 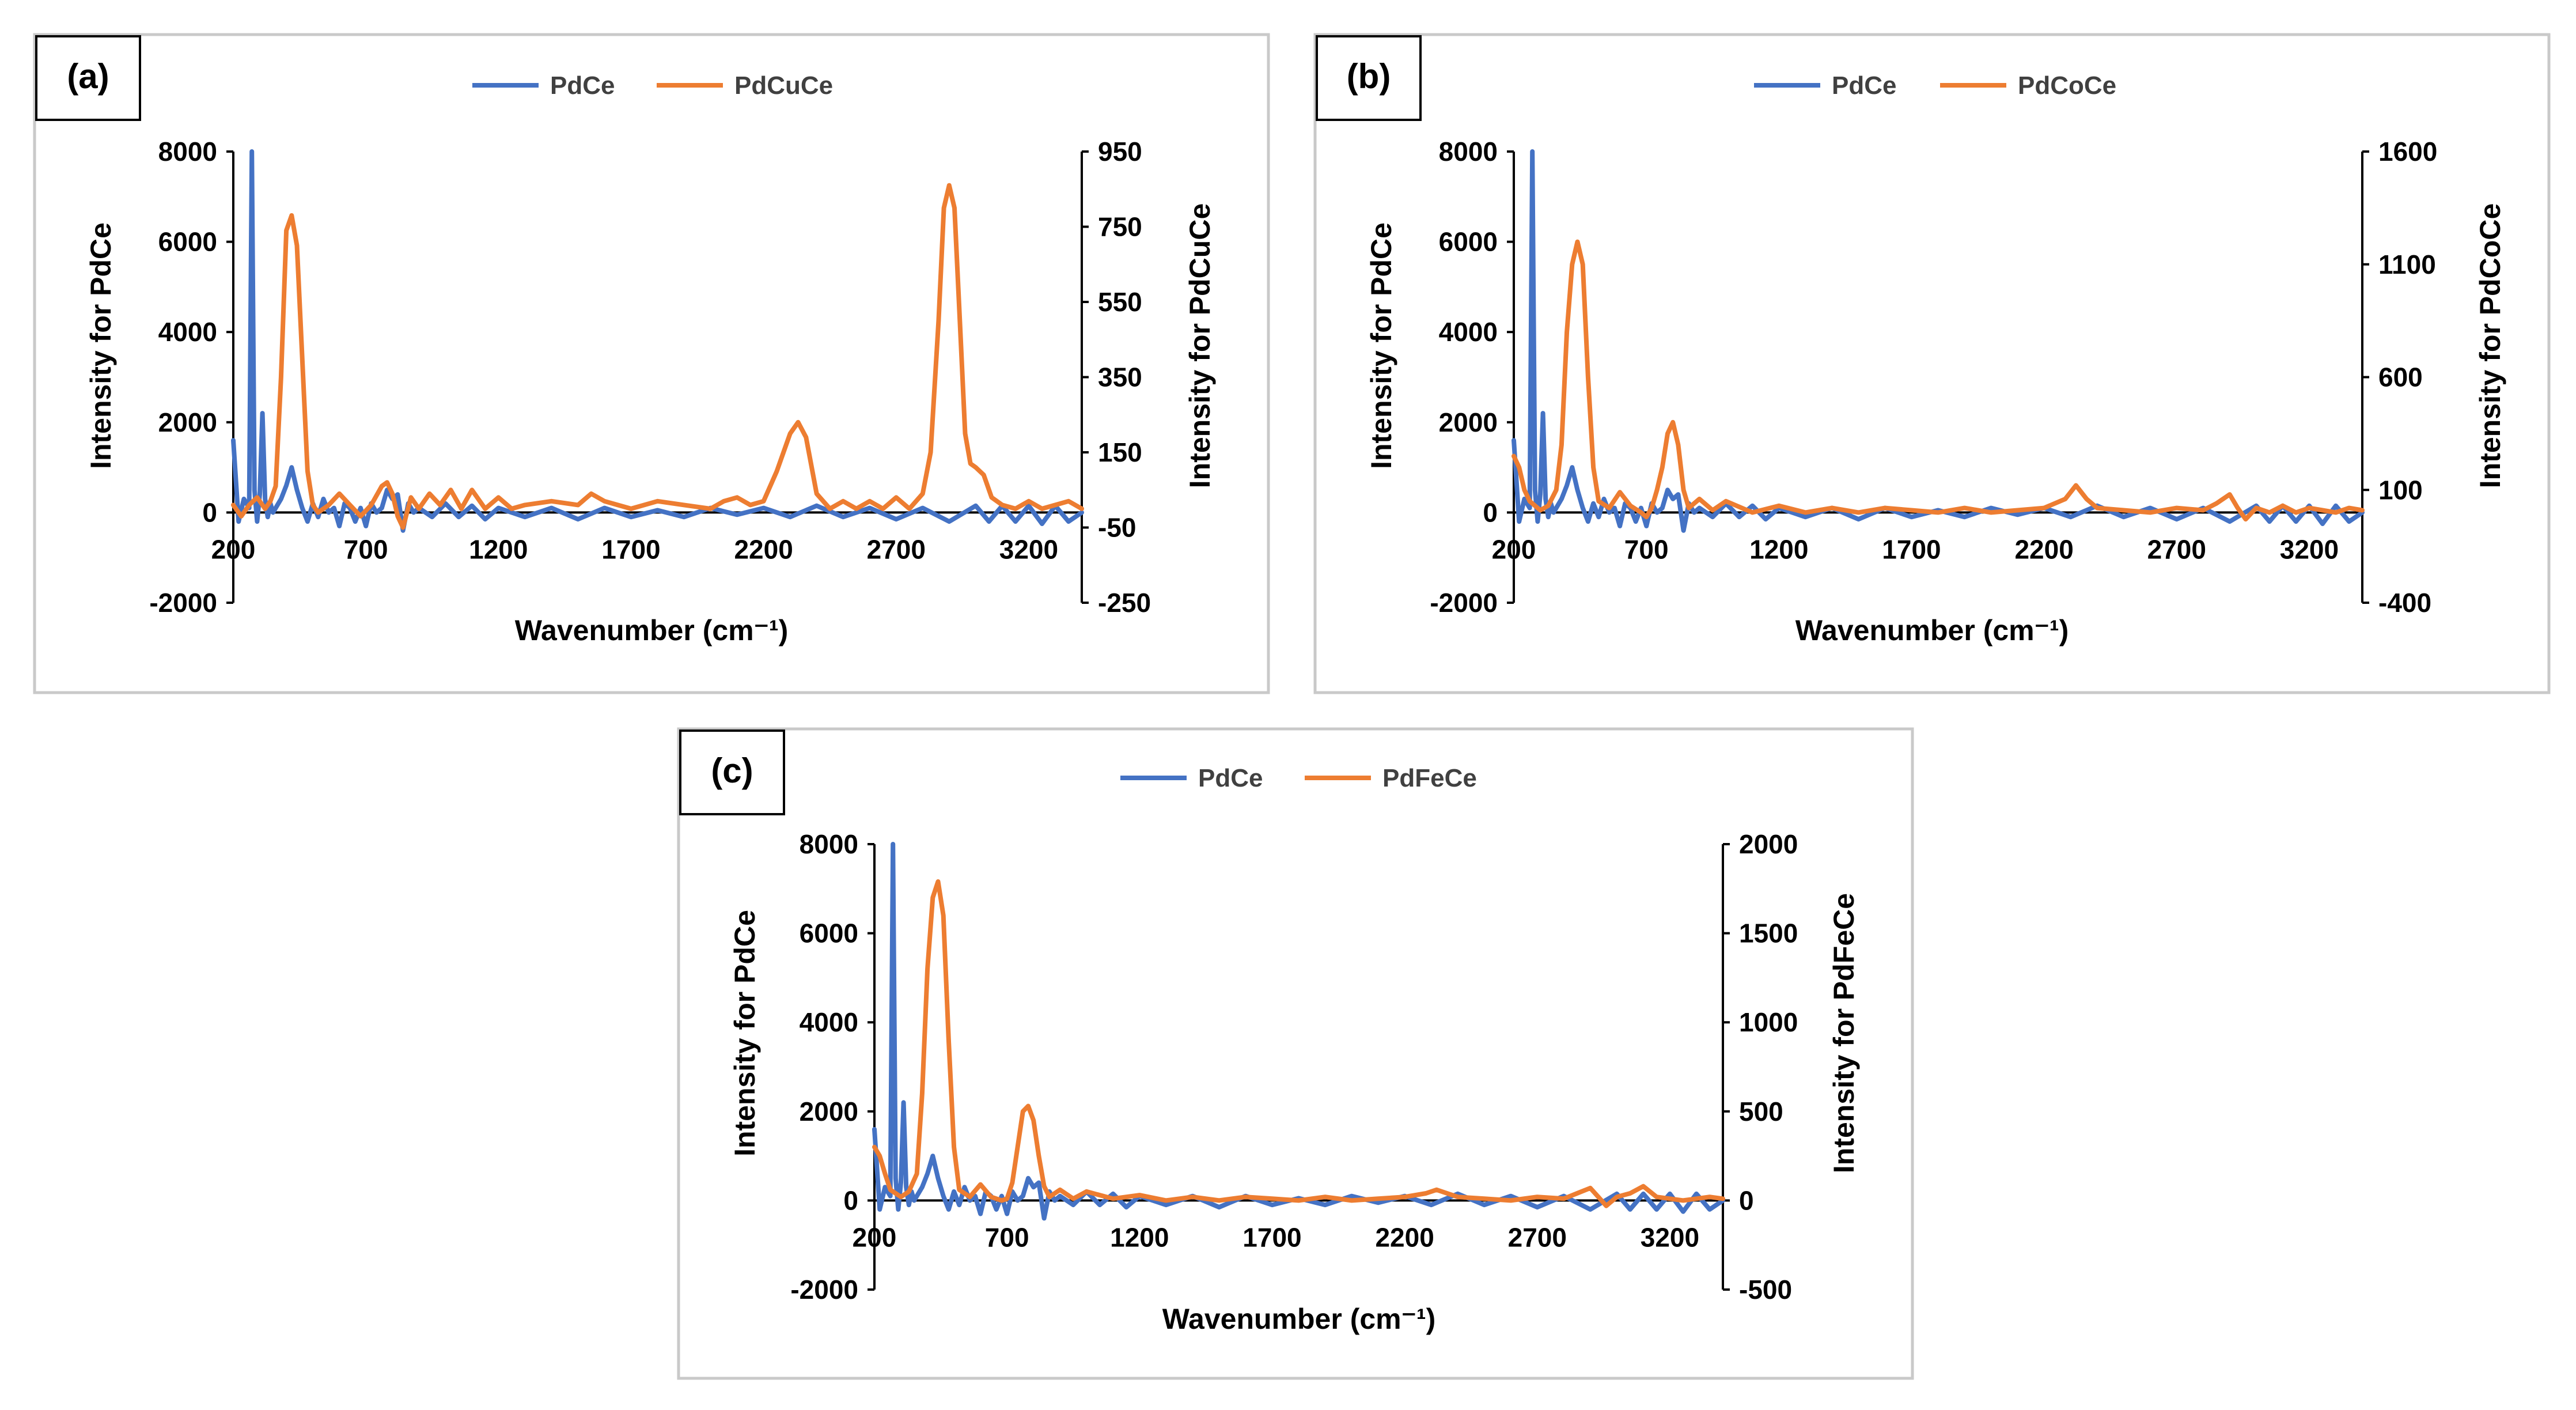 What do you see at coordinates (875, 1237) in the screenshot?
I see `panel-c-plot-x-tick-label: 200` at bounding box center [875, 1237].